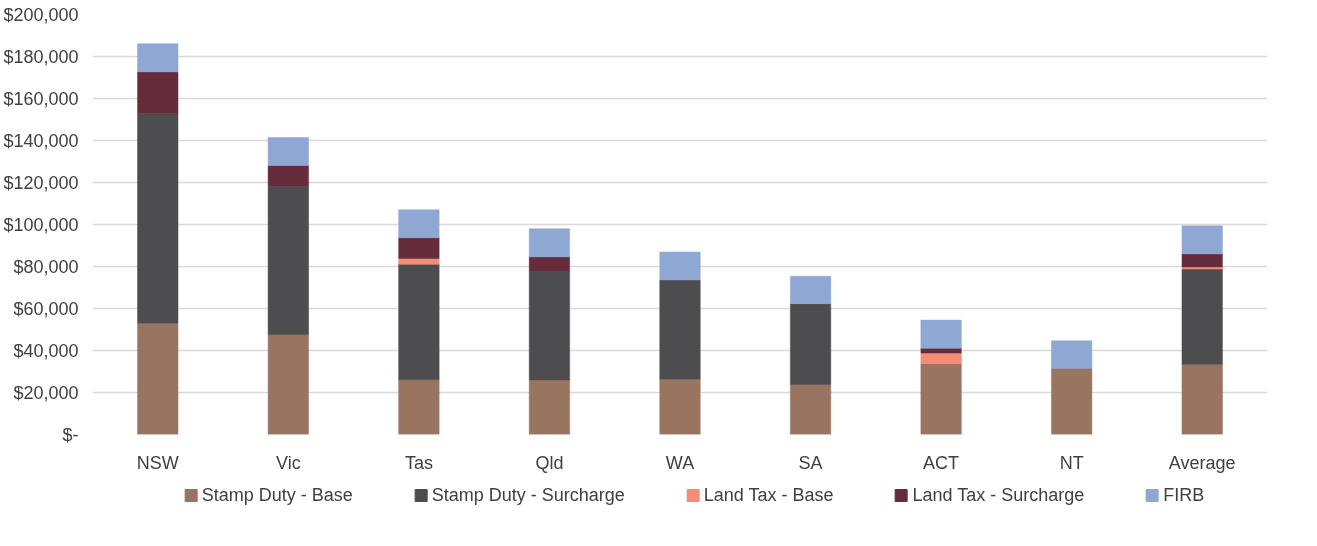  Describe the element at coordinates (41, 14) in the screenshot. I see `y-tick-label: $200,000` at that location.